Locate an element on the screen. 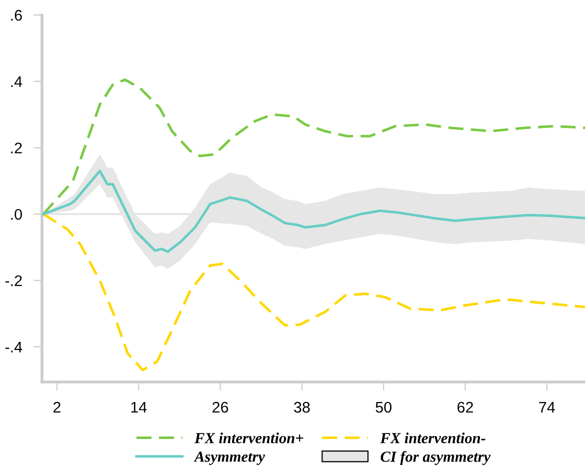 This screenshot has height=469, width=585. x-tick-label: 2 is located at coordinates (56, 407).